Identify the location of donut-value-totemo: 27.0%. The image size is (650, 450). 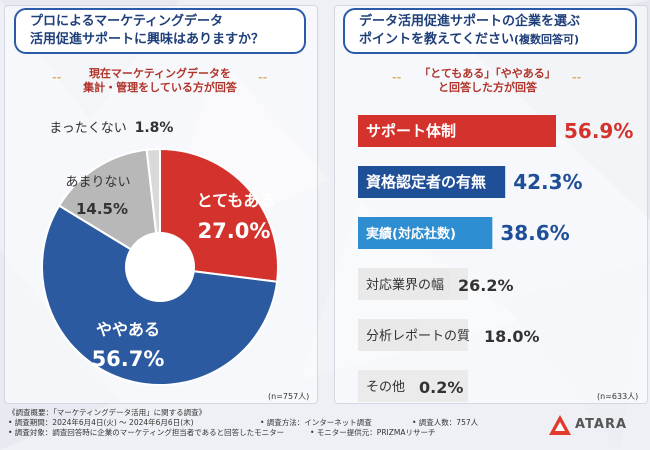
(234, 231).